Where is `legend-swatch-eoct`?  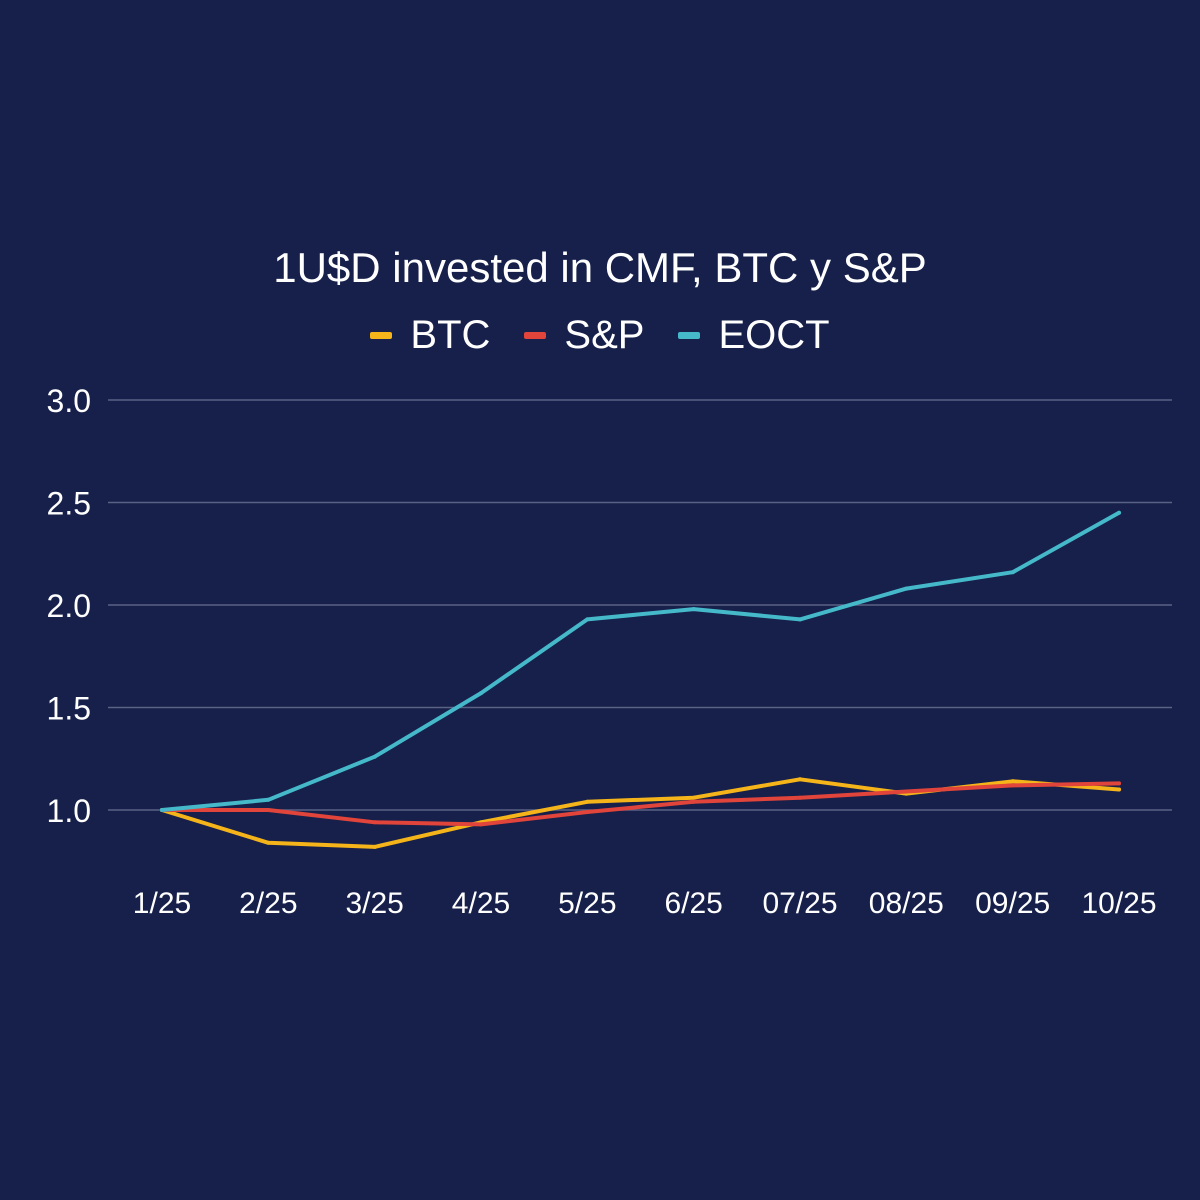
legend-swatch-eoct is located at coordinates (689, 335).